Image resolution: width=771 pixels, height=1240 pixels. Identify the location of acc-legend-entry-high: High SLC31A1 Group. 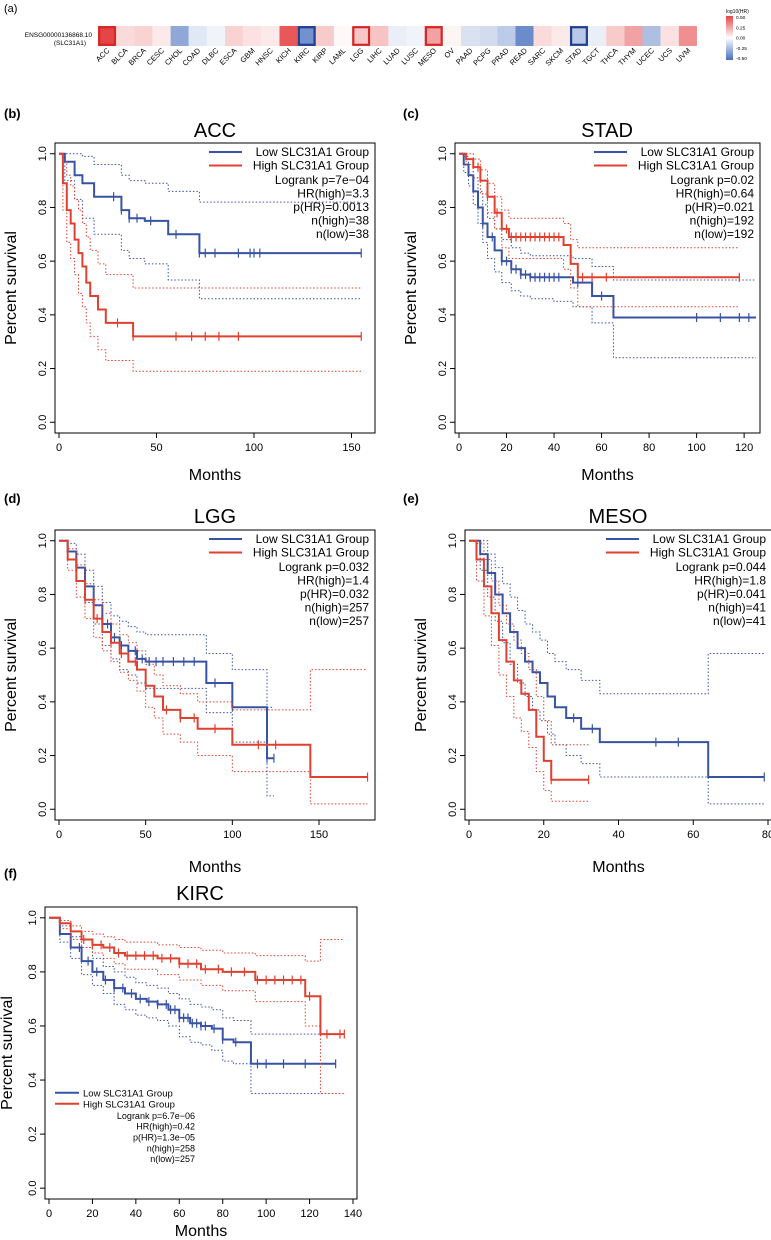
(311, 166).